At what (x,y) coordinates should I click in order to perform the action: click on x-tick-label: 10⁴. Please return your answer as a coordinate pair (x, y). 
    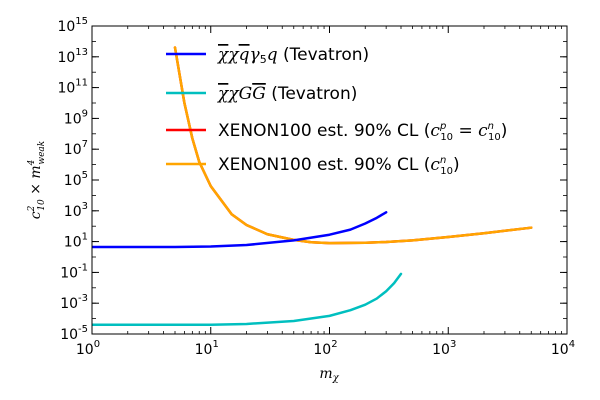
    Looking at the image, I should click on (563, 348).